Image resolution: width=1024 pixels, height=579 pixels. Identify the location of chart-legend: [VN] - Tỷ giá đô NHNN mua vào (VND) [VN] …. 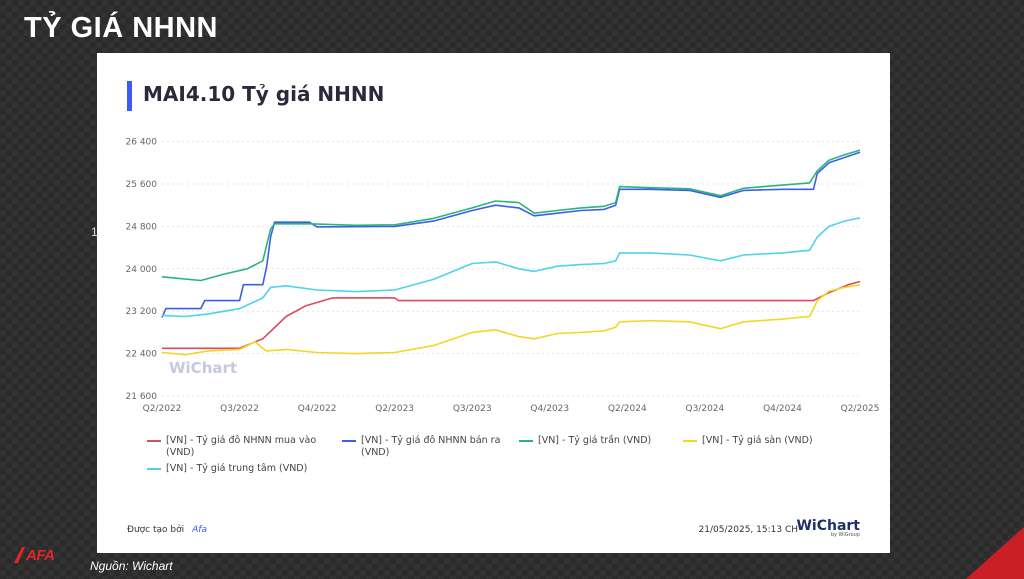
(512, 465).